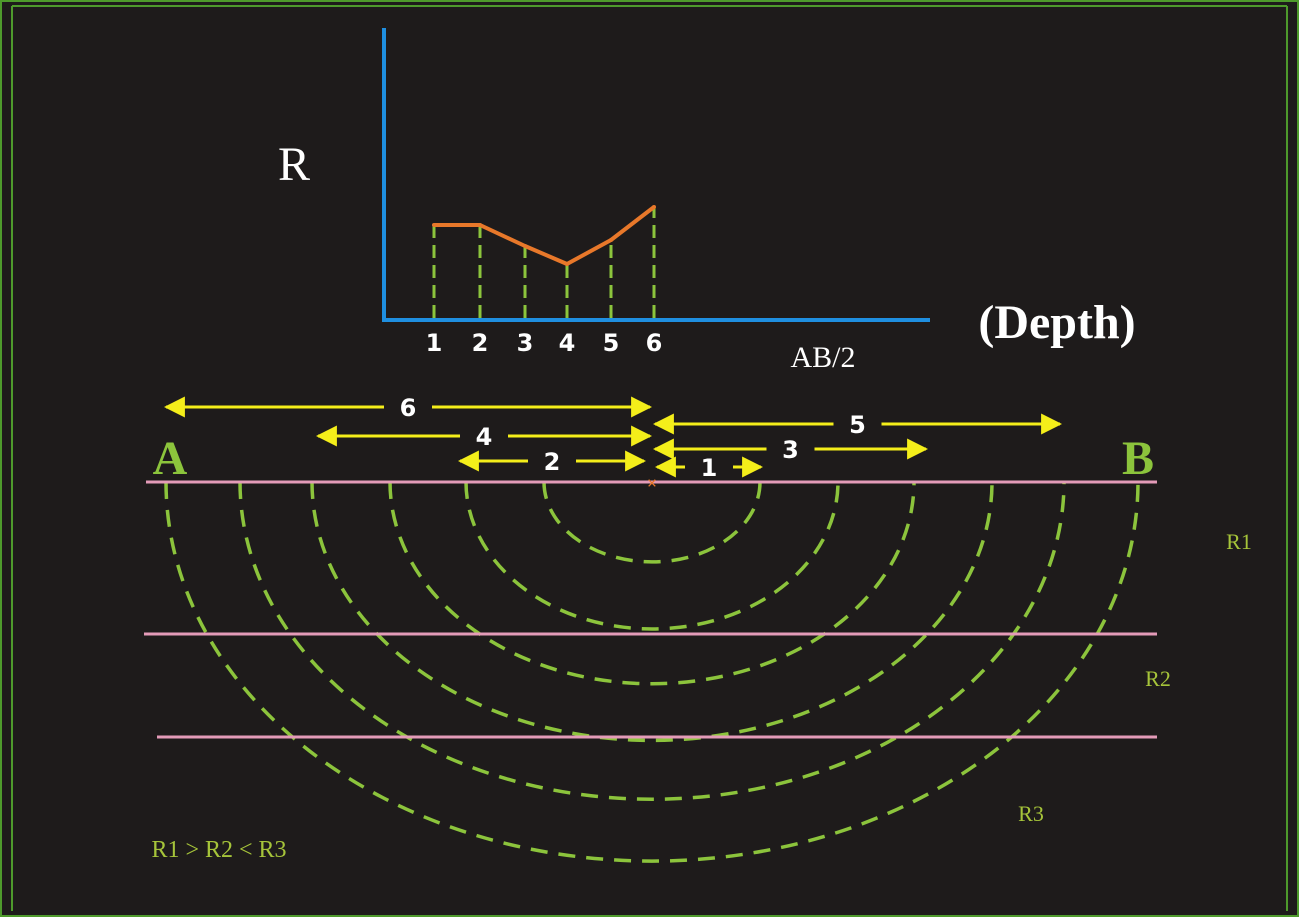 The width and height of the screenshot is (1299, 917). I want to click on spacing-arrow: 3, so click(790, 450).